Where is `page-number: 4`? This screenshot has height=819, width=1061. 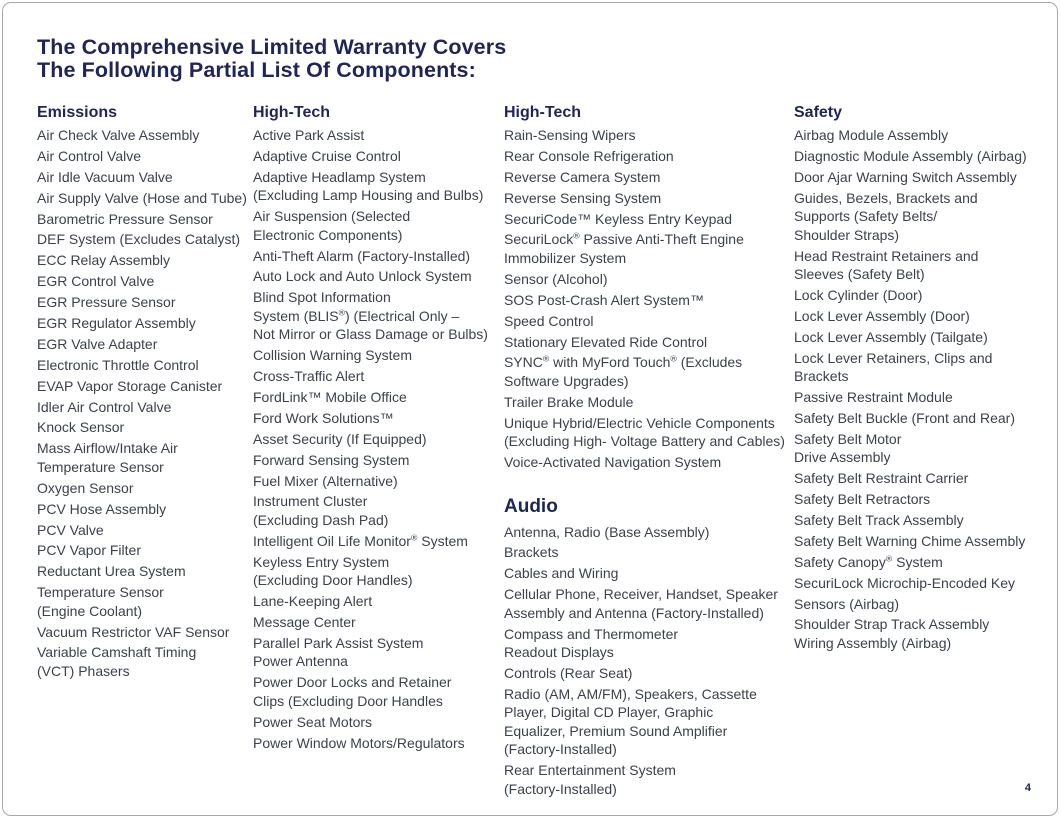
page-number: 4 is located at coordinates (1027, 788).